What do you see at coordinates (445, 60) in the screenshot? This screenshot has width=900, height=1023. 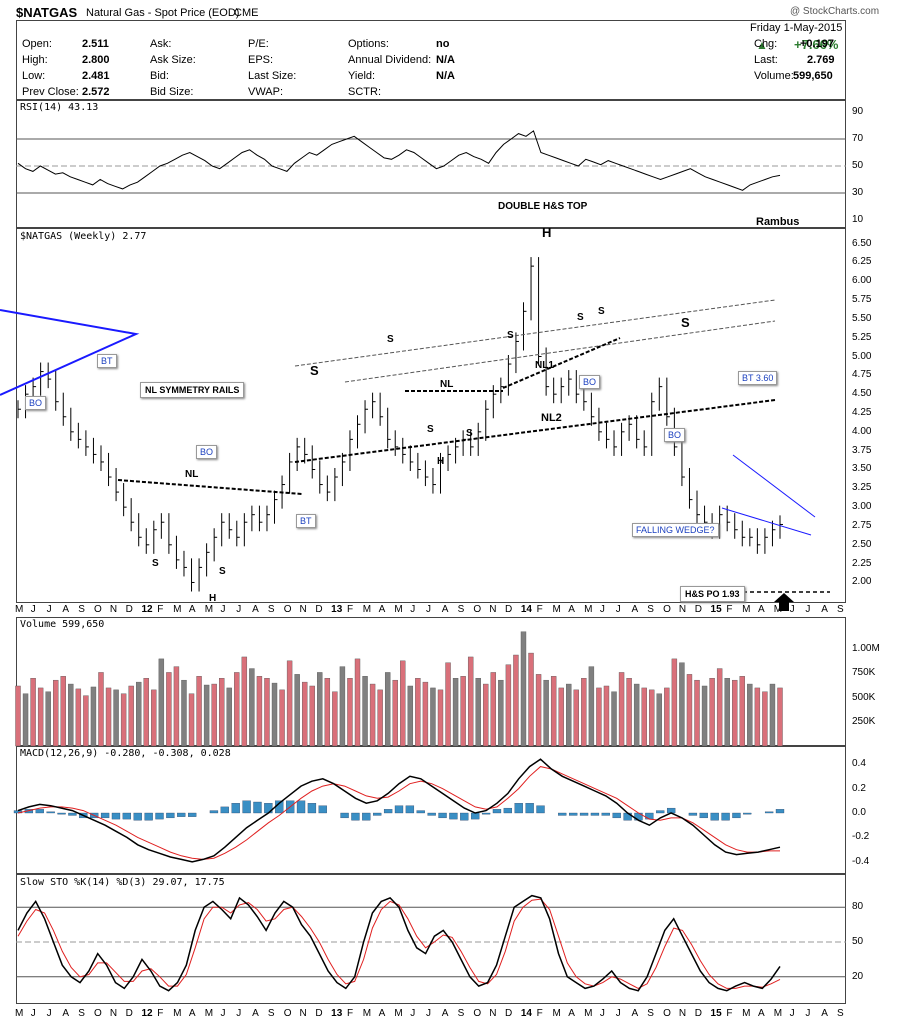 I see `quote-value: N/A` at bounding box center [445, 60].